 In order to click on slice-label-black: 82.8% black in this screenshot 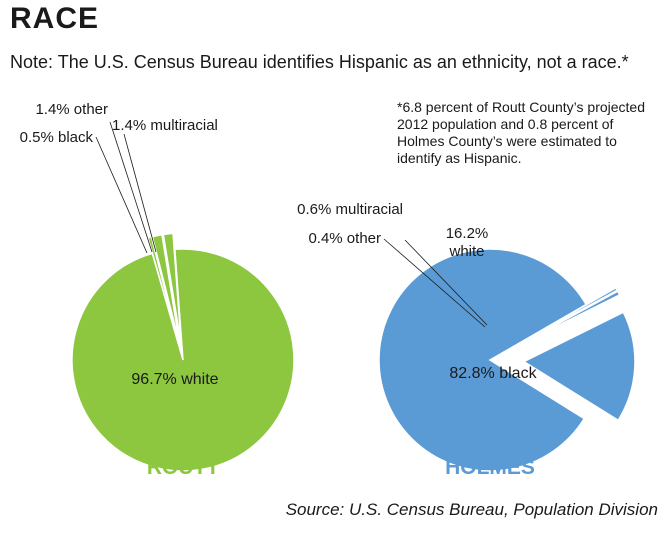, I will do `click(493, 373)`.